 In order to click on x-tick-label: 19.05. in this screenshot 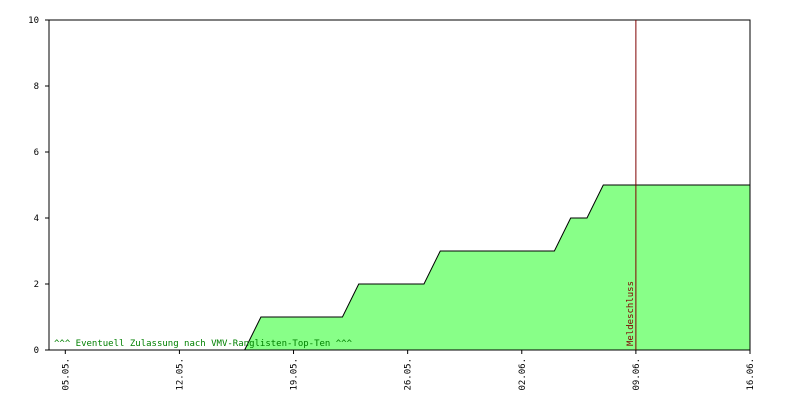, I will do `click(295, 374)`.